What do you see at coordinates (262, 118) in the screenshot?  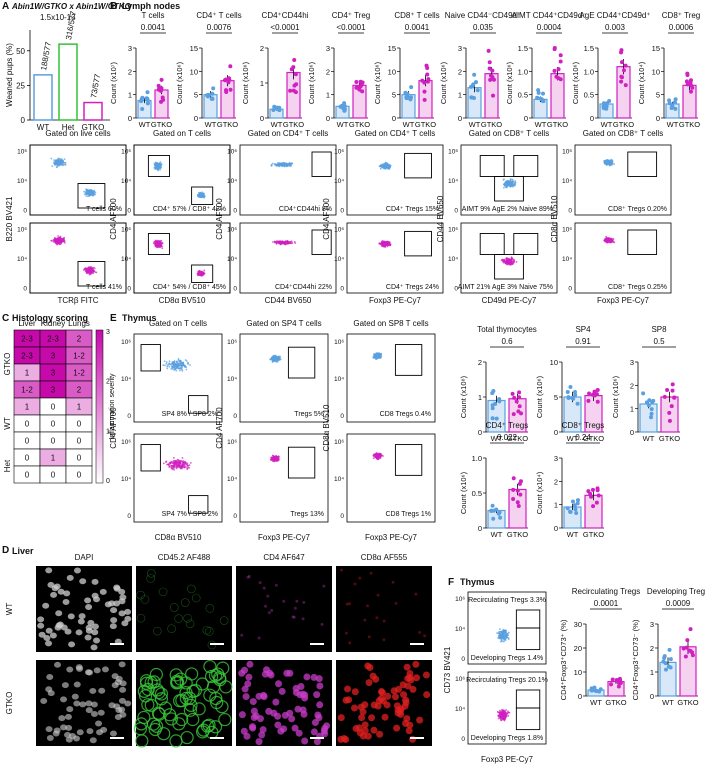 I see `b-2-ytick-label: 0` at bounding box center [262, 118].